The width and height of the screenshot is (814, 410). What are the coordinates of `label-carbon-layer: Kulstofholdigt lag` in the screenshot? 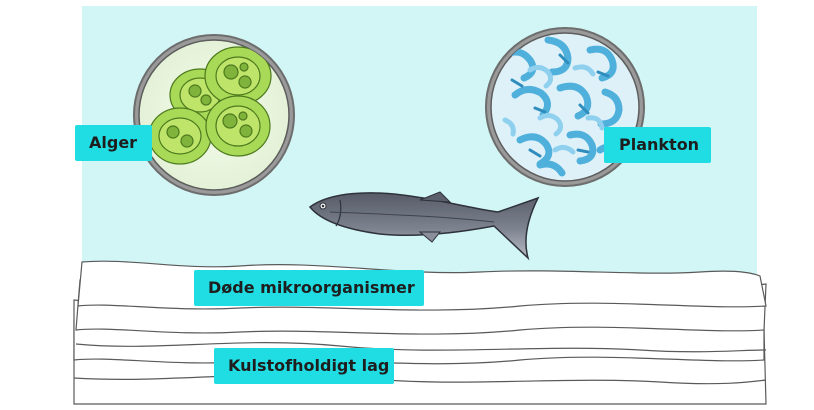 It's located at (304, 366).